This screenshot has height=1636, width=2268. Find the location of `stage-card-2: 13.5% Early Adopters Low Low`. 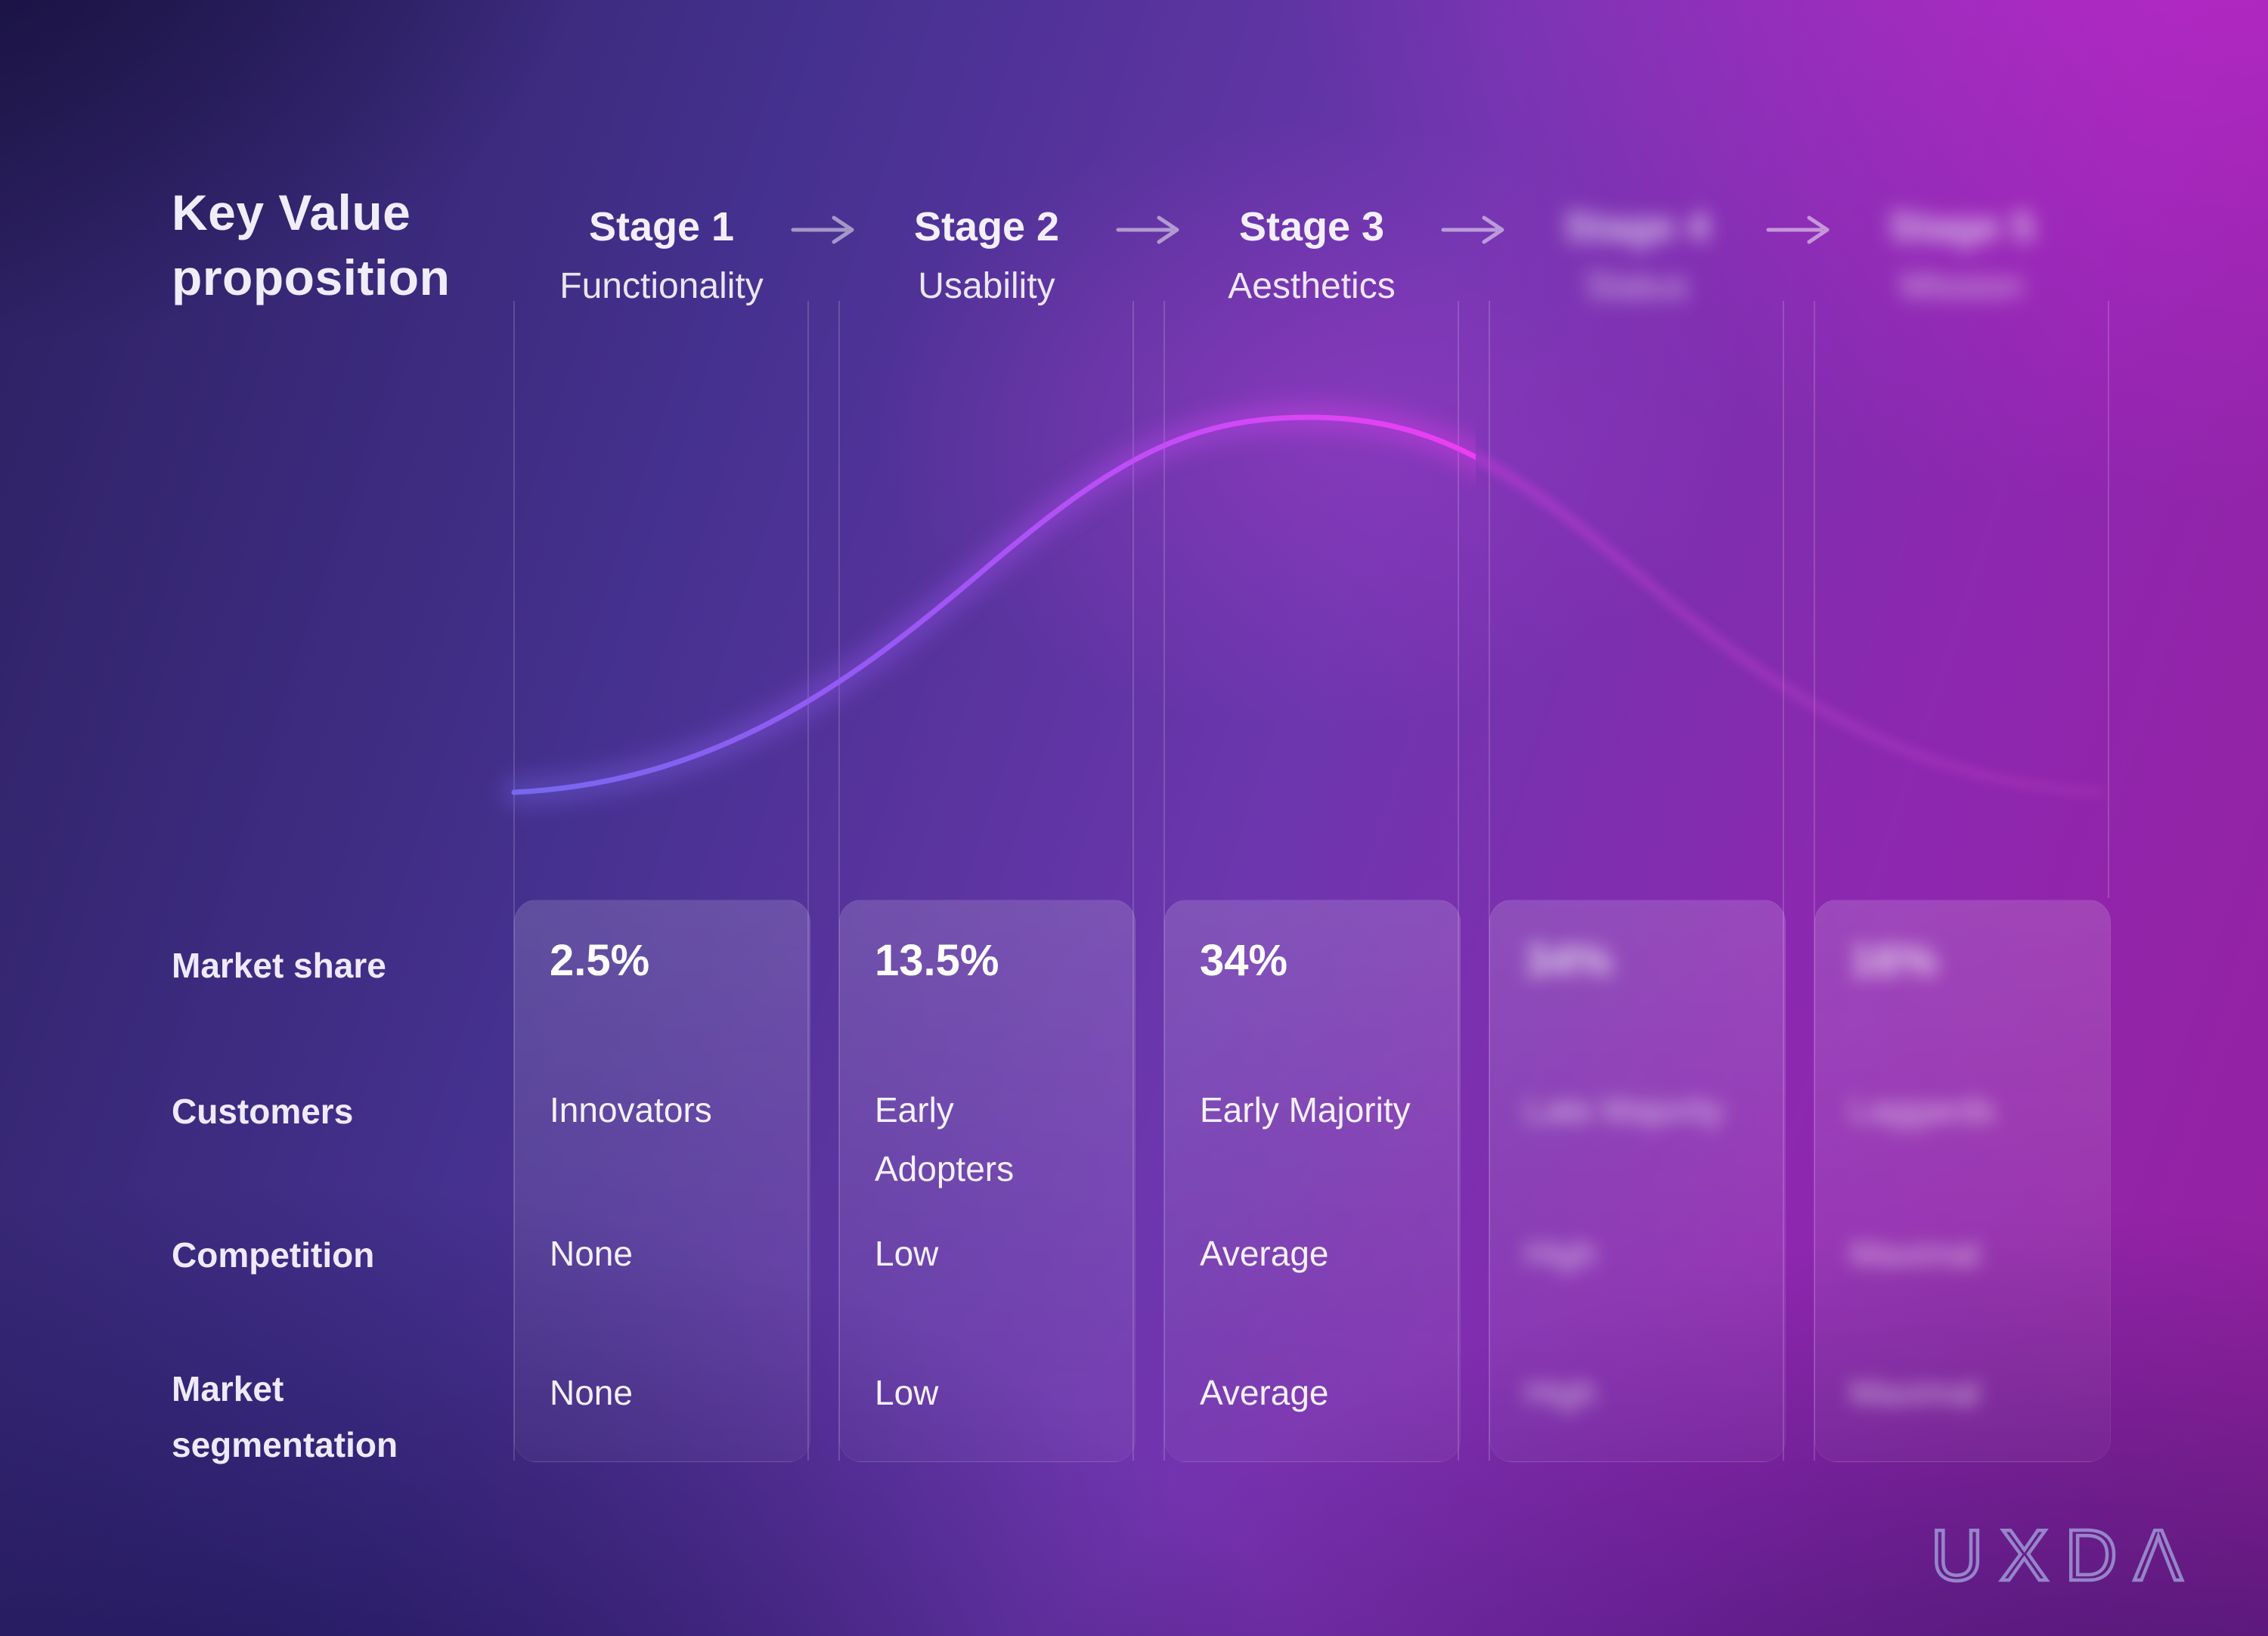

stage-card-2: 13.5% Early Adopters Low Low is located at coordinates (987, 1181).